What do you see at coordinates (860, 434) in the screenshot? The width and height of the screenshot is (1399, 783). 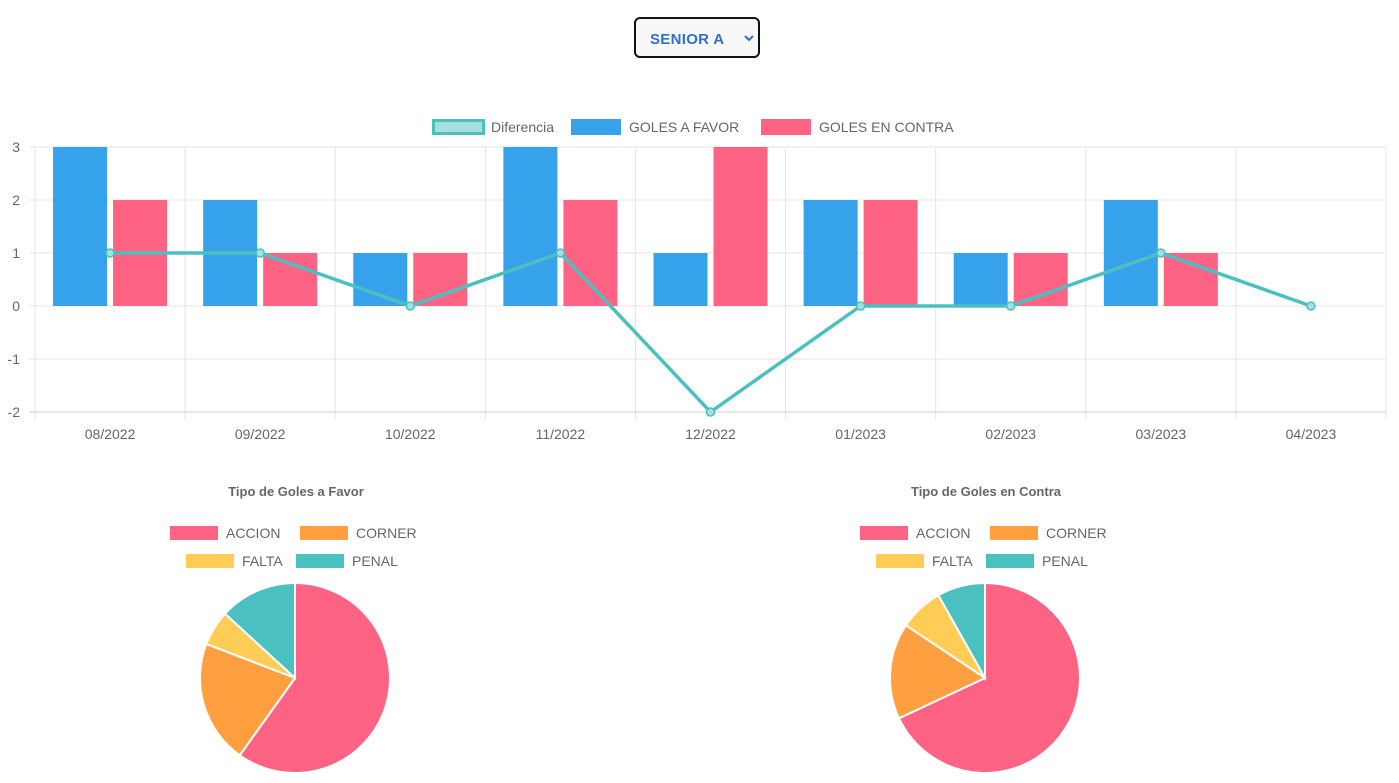 I see `x-tick-label: 01/2023` at bounding box center [860, 434].